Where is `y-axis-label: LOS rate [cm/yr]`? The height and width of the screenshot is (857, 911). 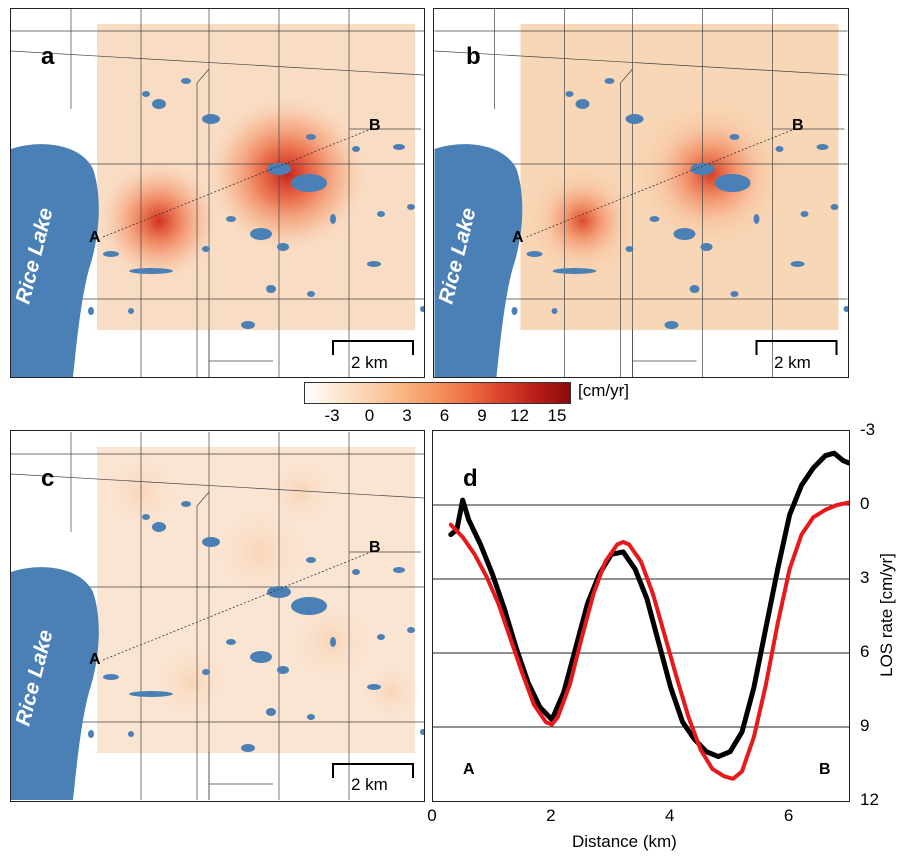 y-axis-label: LOS rate [cm/yr] is located at coordinates (886, 615).